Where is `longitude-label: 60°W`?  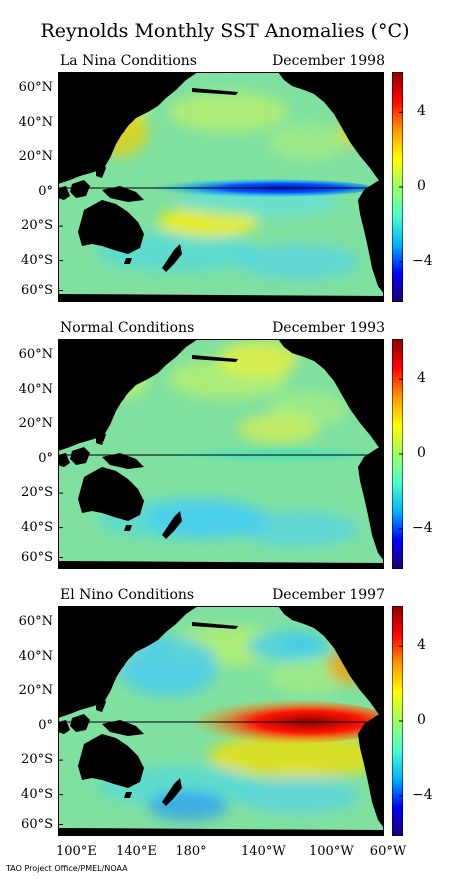 longitude-label: 60°W is located at coordinates (388, 851).